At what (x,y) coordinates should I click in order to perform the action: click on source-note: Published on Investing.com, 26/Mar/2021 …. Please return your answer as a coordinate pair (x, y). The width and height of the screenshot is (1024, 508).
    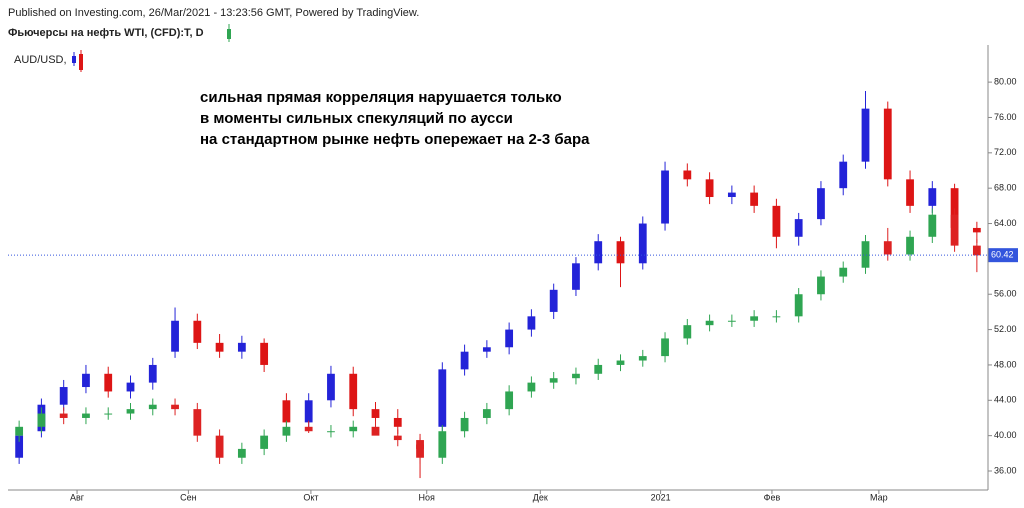
    Looking at the image, I should click on (213, 13).